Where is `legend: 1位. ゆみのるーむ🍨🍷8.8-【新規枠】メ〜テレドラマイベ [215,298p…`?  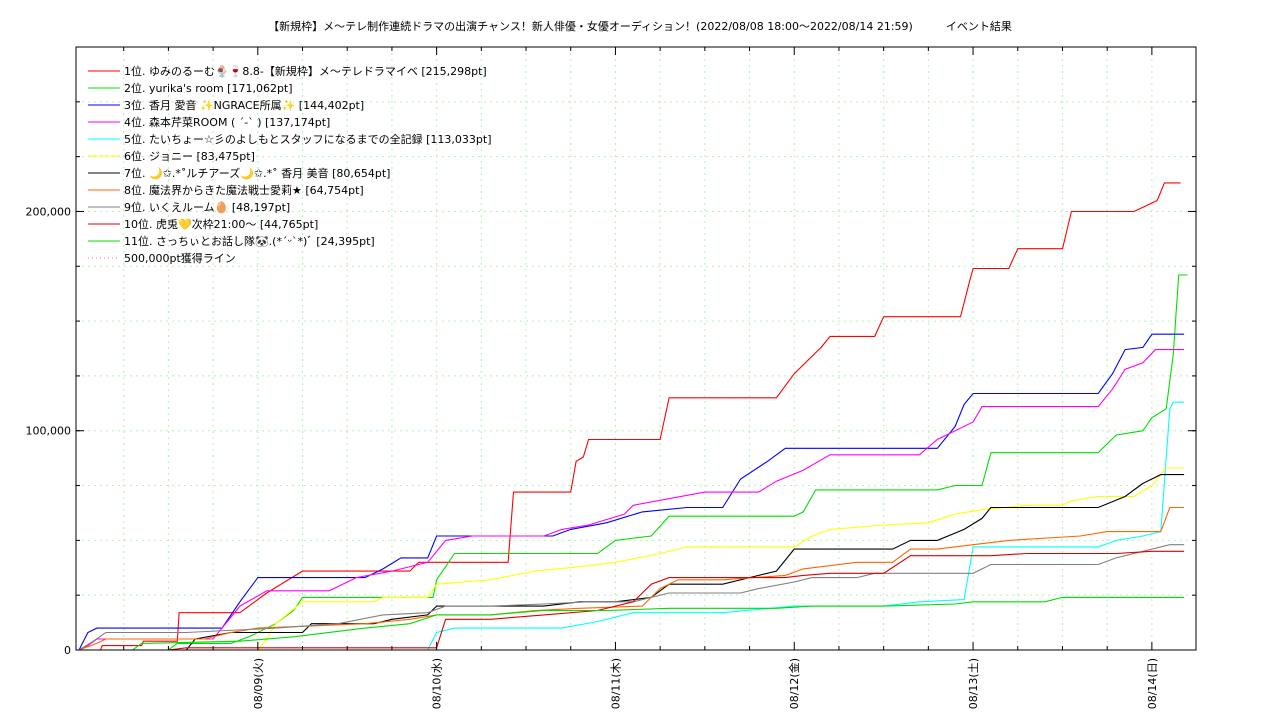
legend: 1位. ゆみのるーむ🍨🍷8.8-【新規枠】メ〜テレドラマイベ [215,298p… is located at coordinates (290, 164).